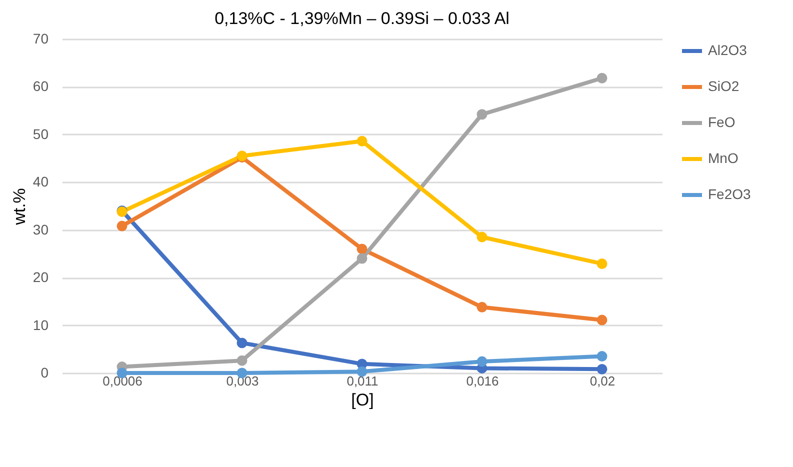 This screenshot has height=467, width=793. I want to click on x-tick-label: 0,003, so click(242, 381).